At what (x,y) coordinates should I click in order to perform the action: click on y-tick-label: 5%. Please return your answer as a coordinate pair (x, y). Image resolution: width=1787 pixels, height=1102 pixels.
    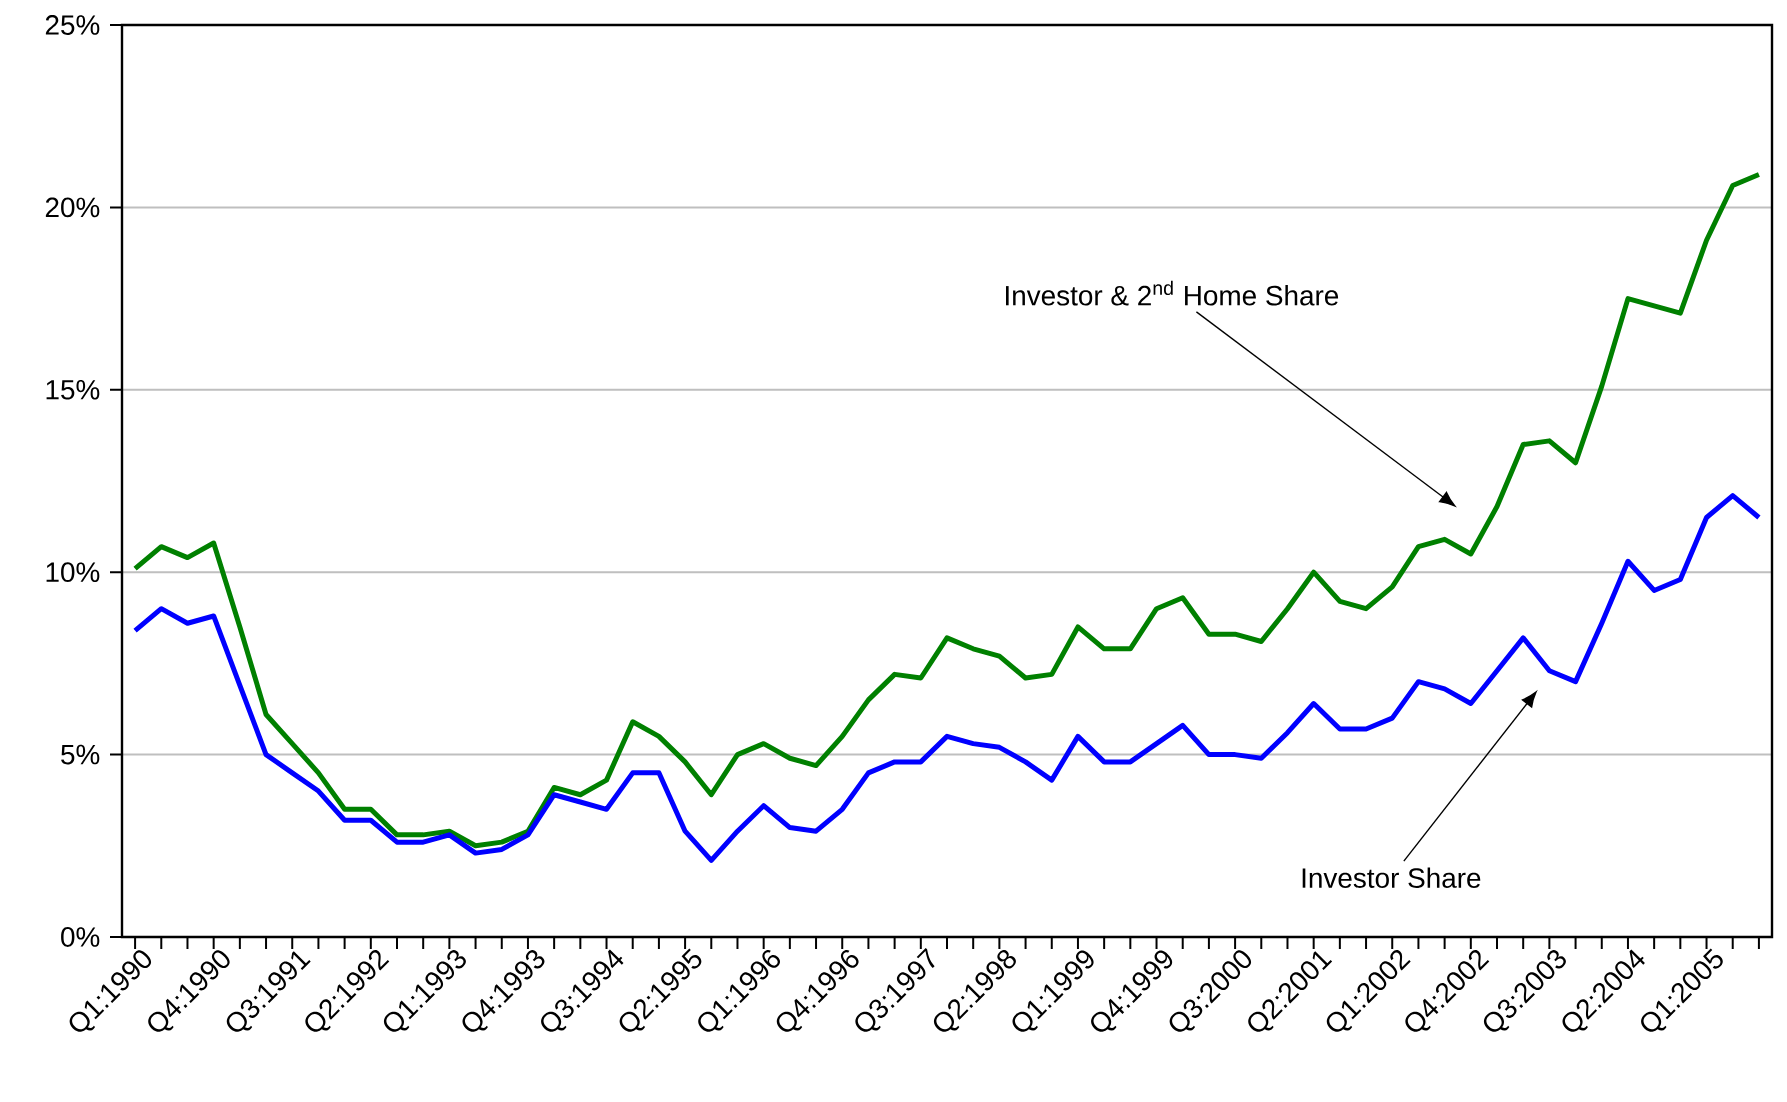
    Looking at the image, I should click on (80, 754).